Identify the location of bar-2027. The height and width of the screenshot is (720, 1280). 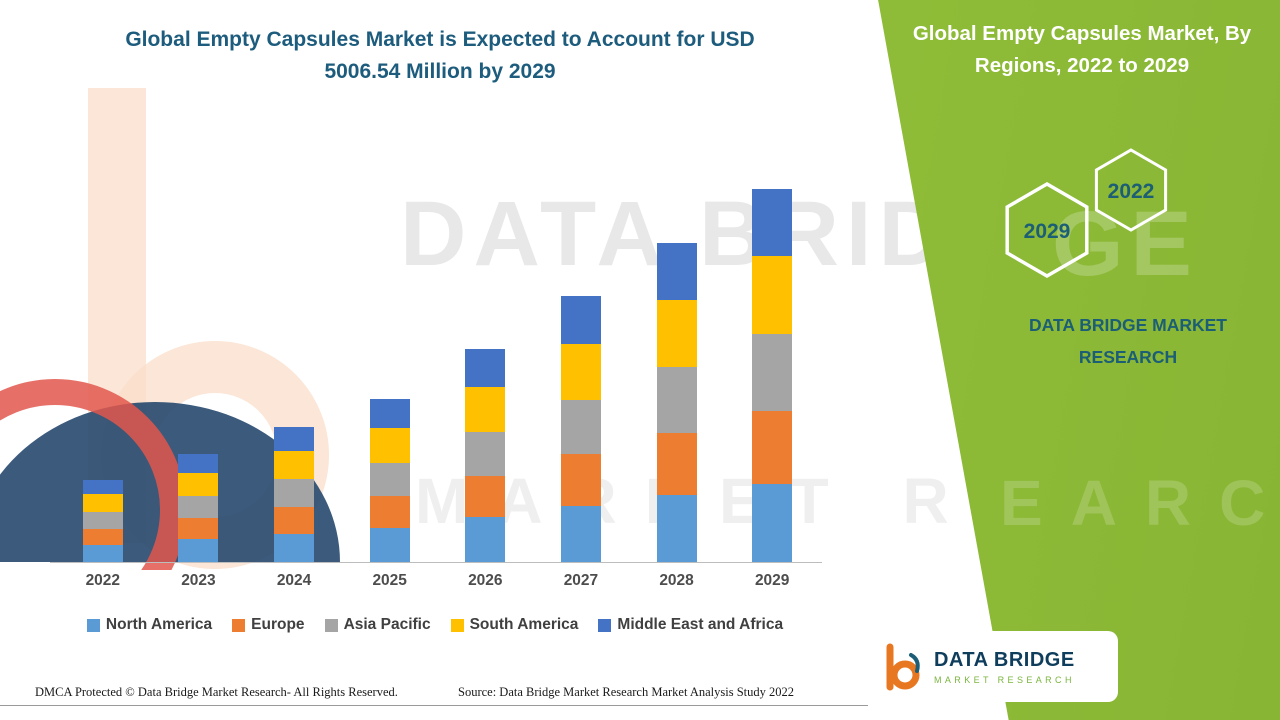
(581, 357).